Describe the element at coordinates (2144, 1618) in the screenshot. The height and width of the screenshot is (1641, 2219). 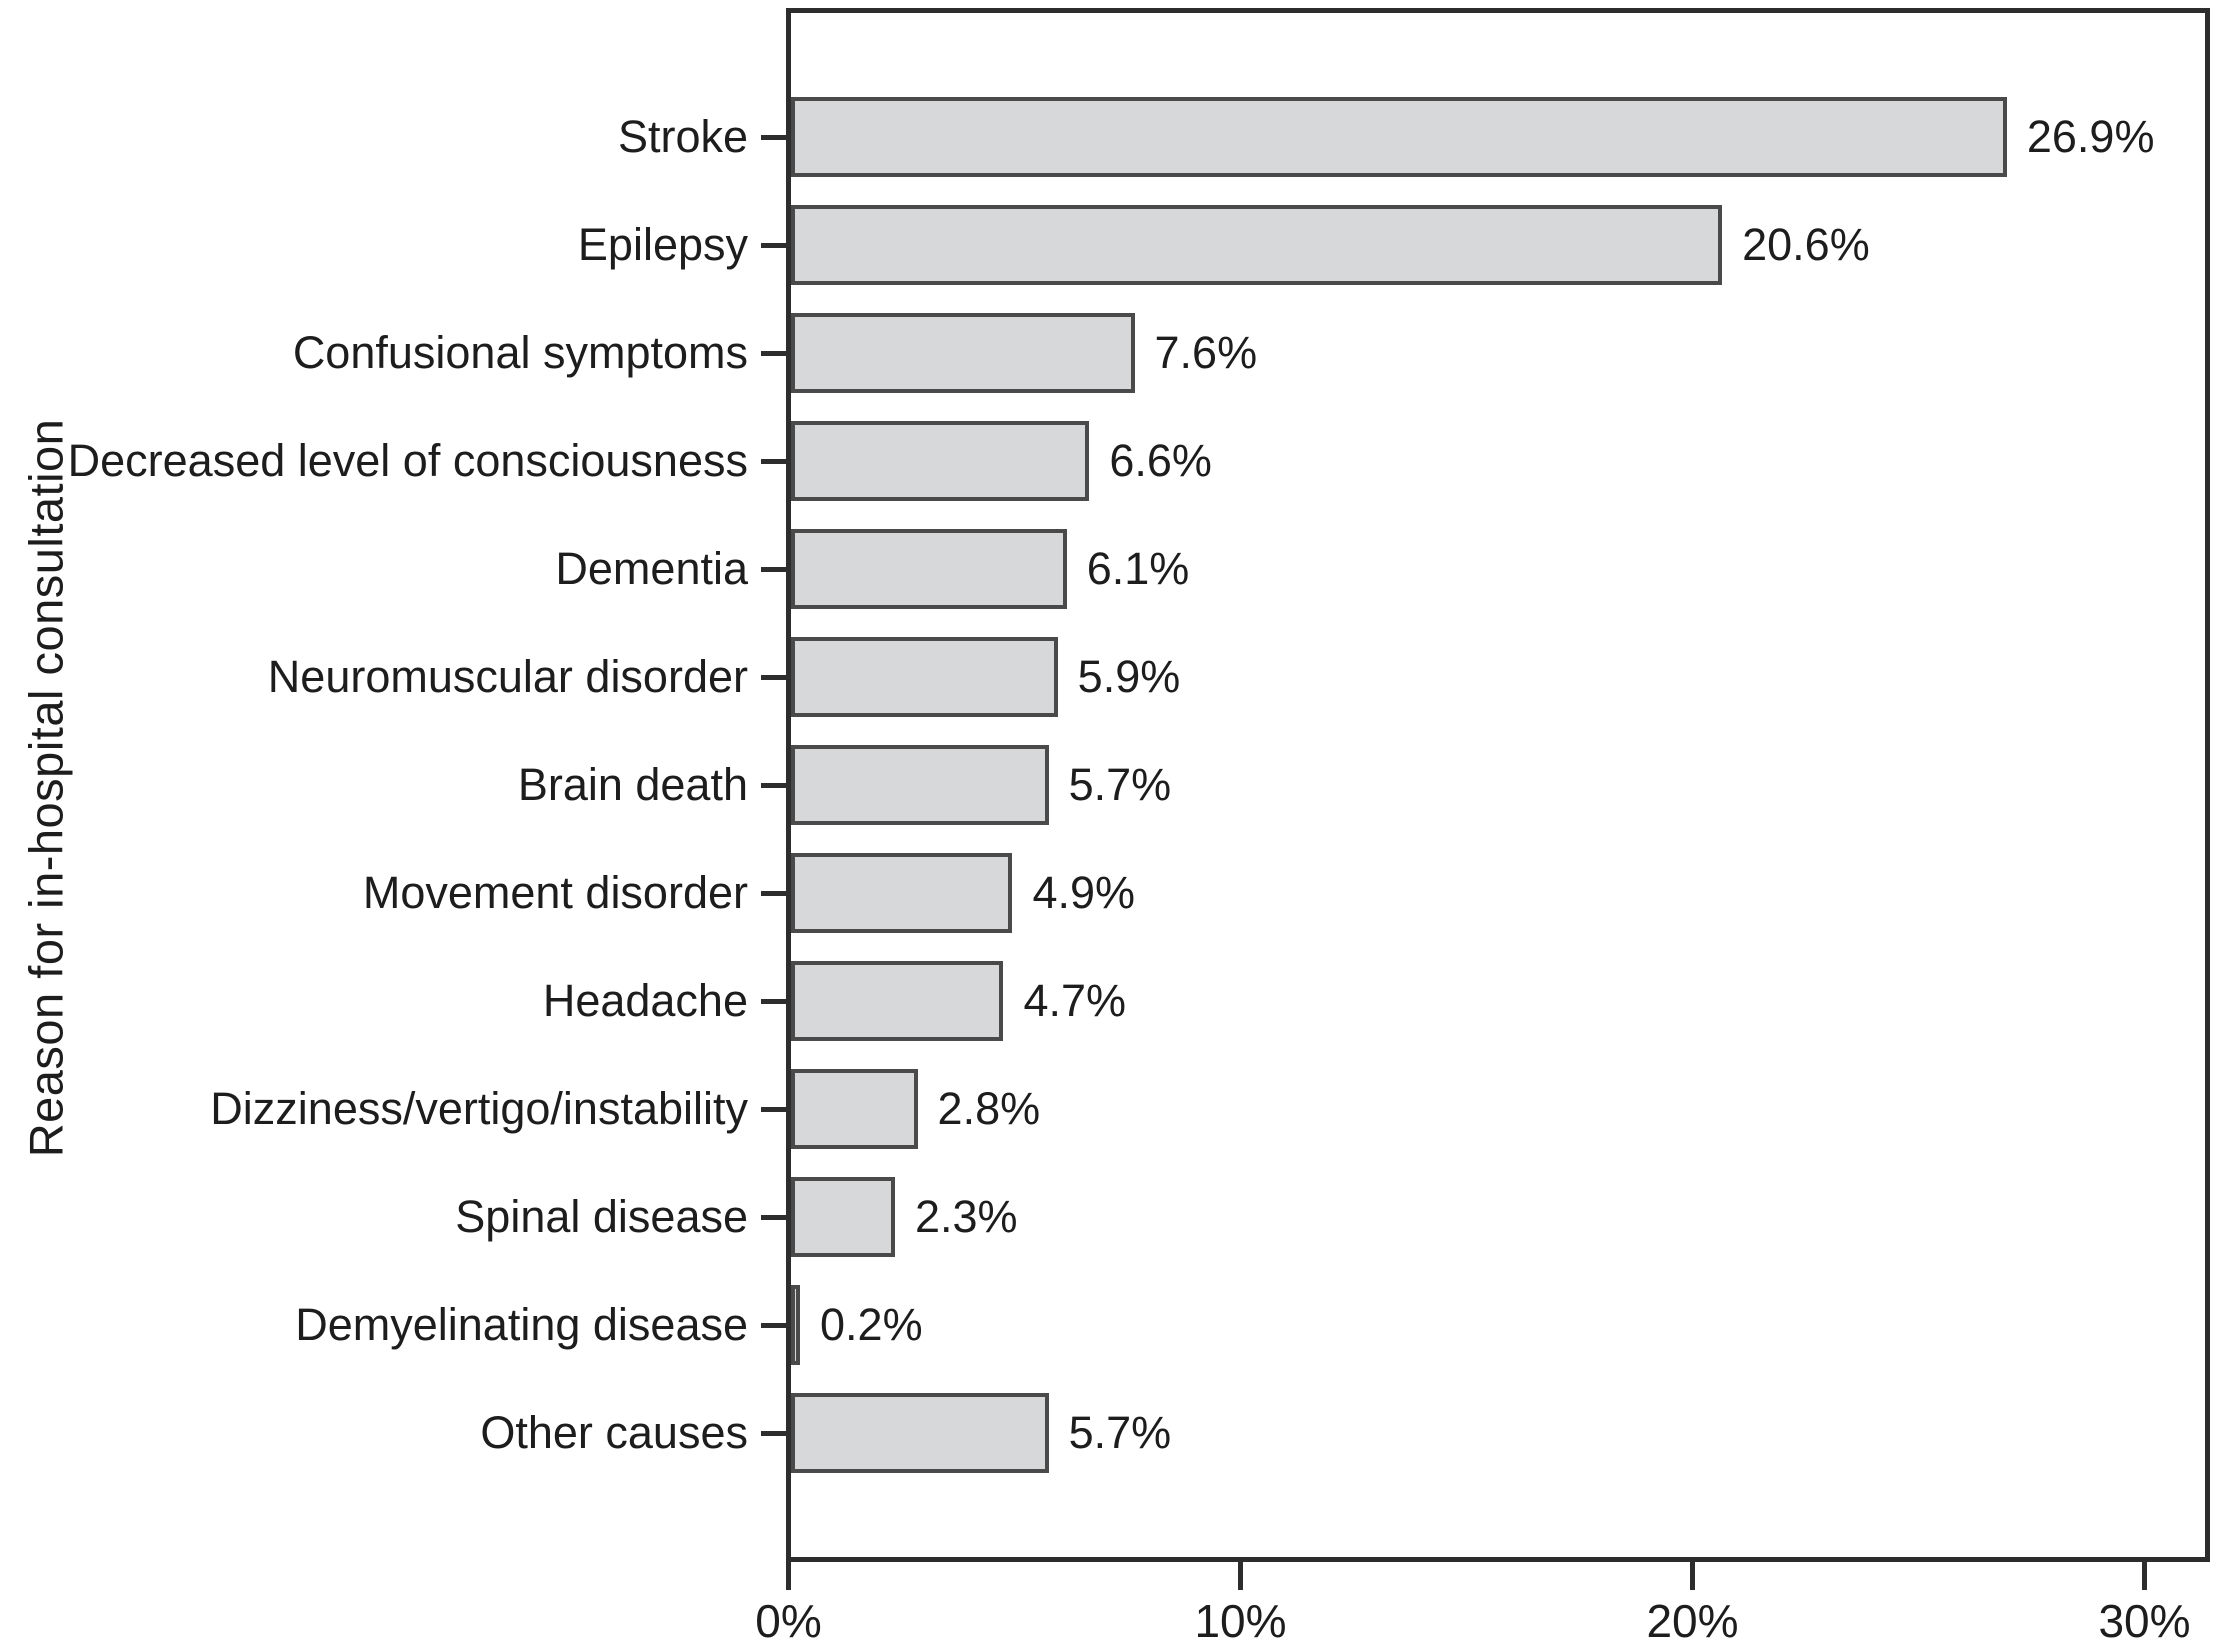
I see `x-axis-tick-label: 30%` at that location.